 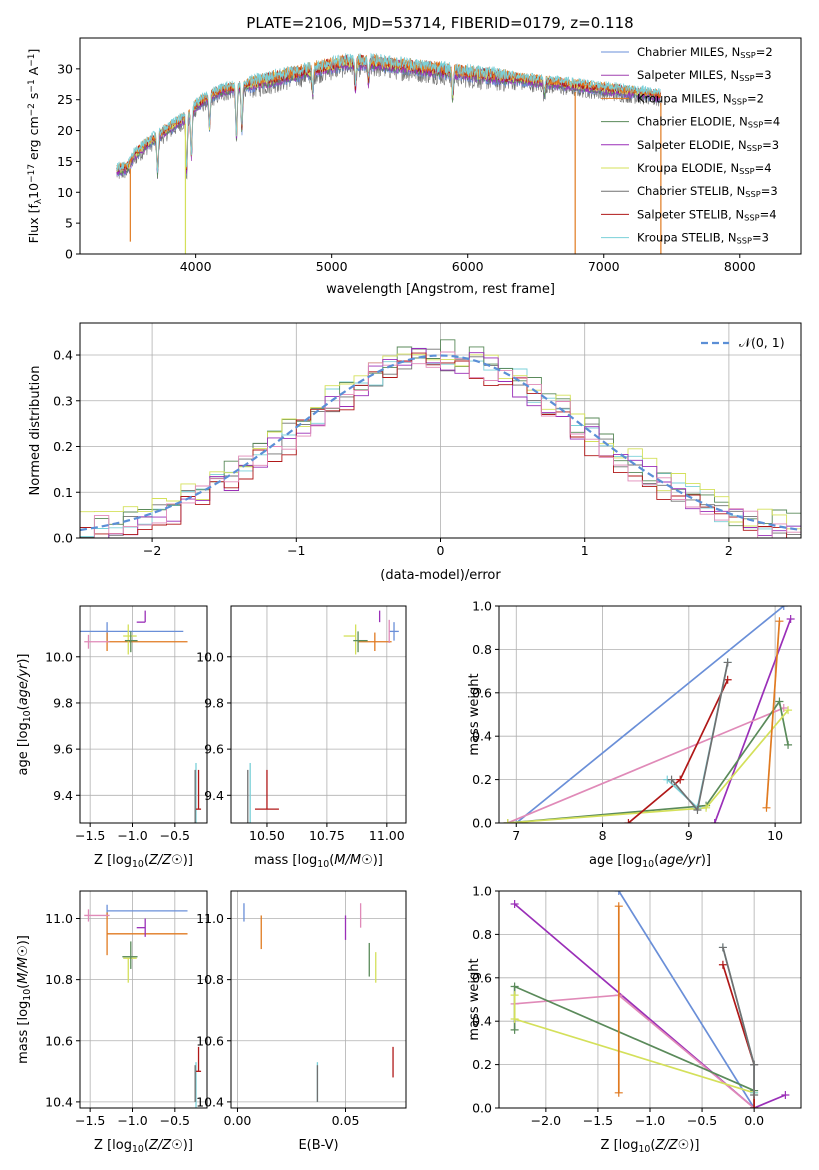 I want to click on label-part: −2, so click(x=32, y=109).